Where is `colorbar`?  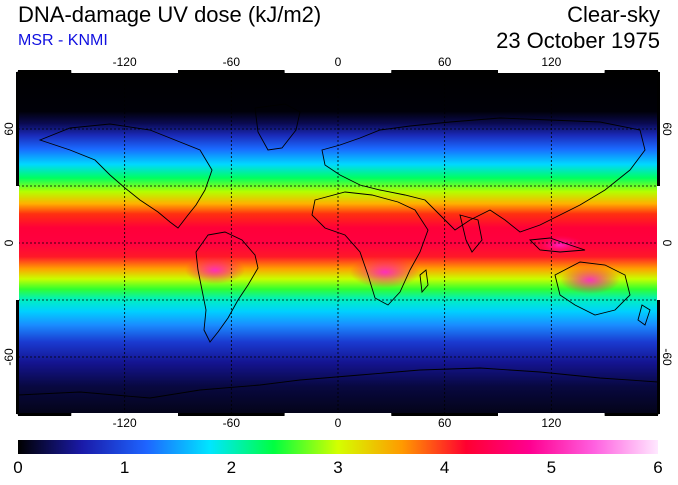 colorbar is located at coordinates (338, 447).